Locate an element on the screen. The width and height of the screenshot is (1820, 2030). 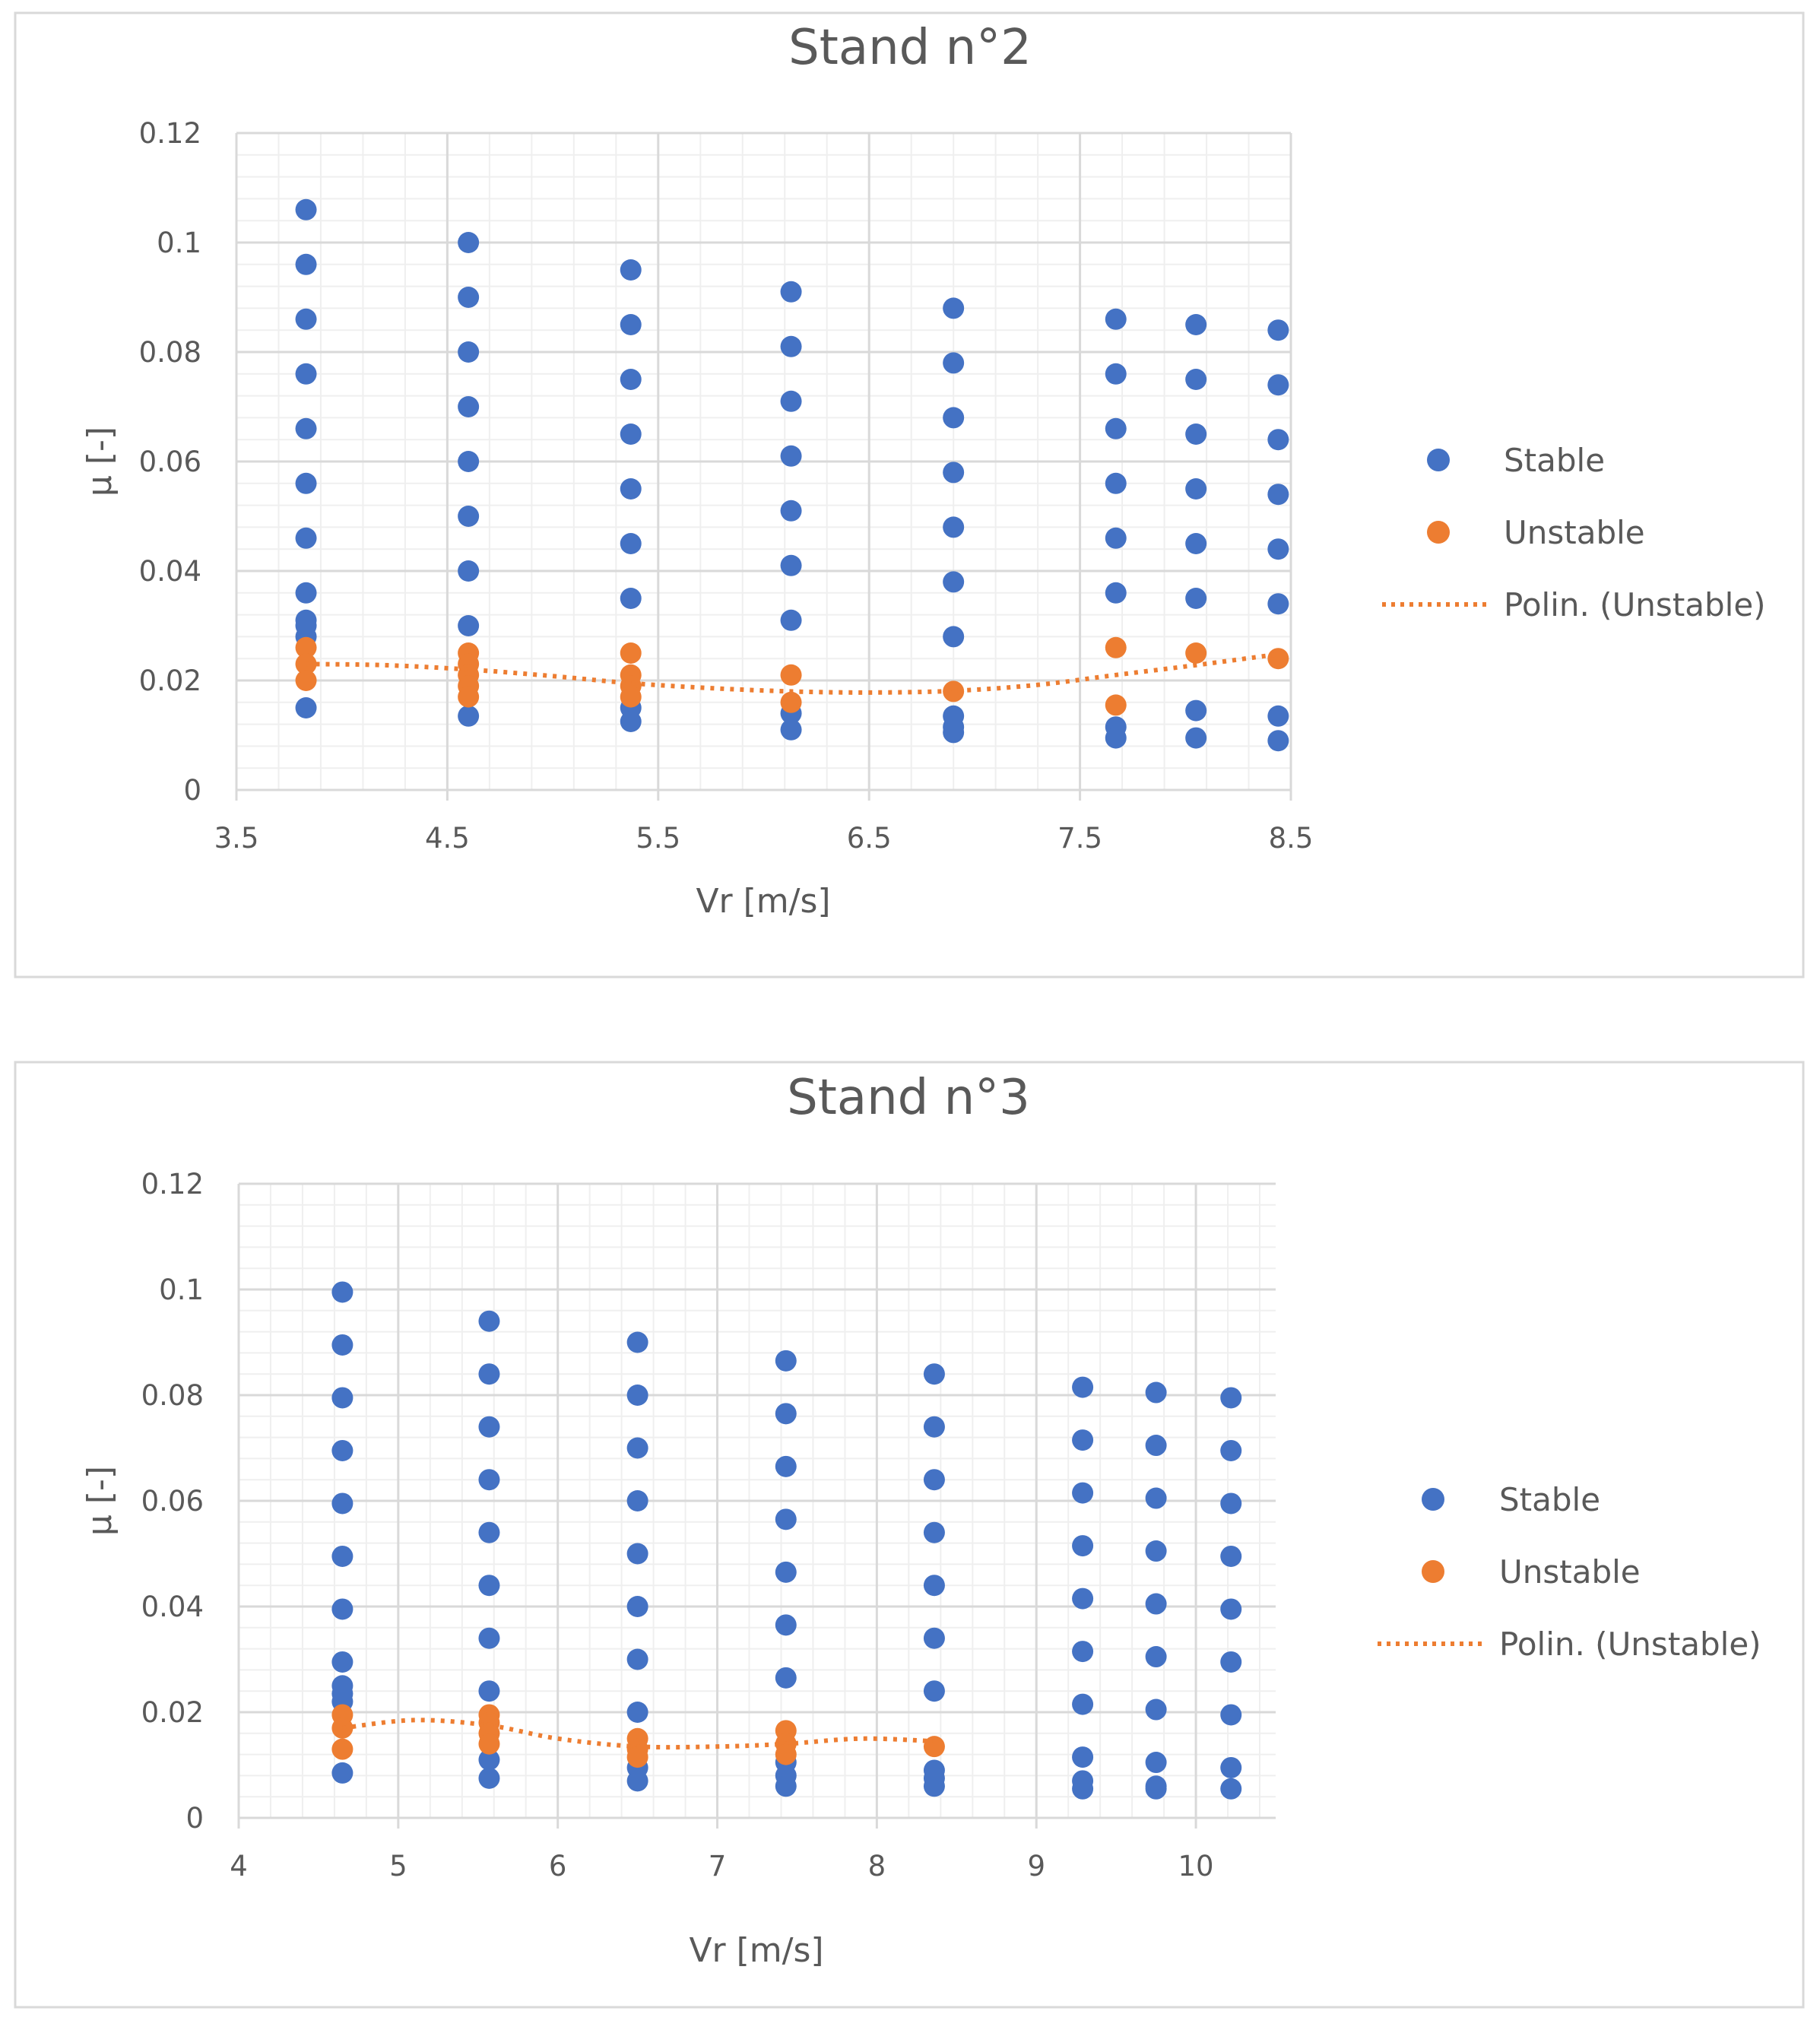
y-tick-label: 0.04 is located at coordinates (172, 1607).